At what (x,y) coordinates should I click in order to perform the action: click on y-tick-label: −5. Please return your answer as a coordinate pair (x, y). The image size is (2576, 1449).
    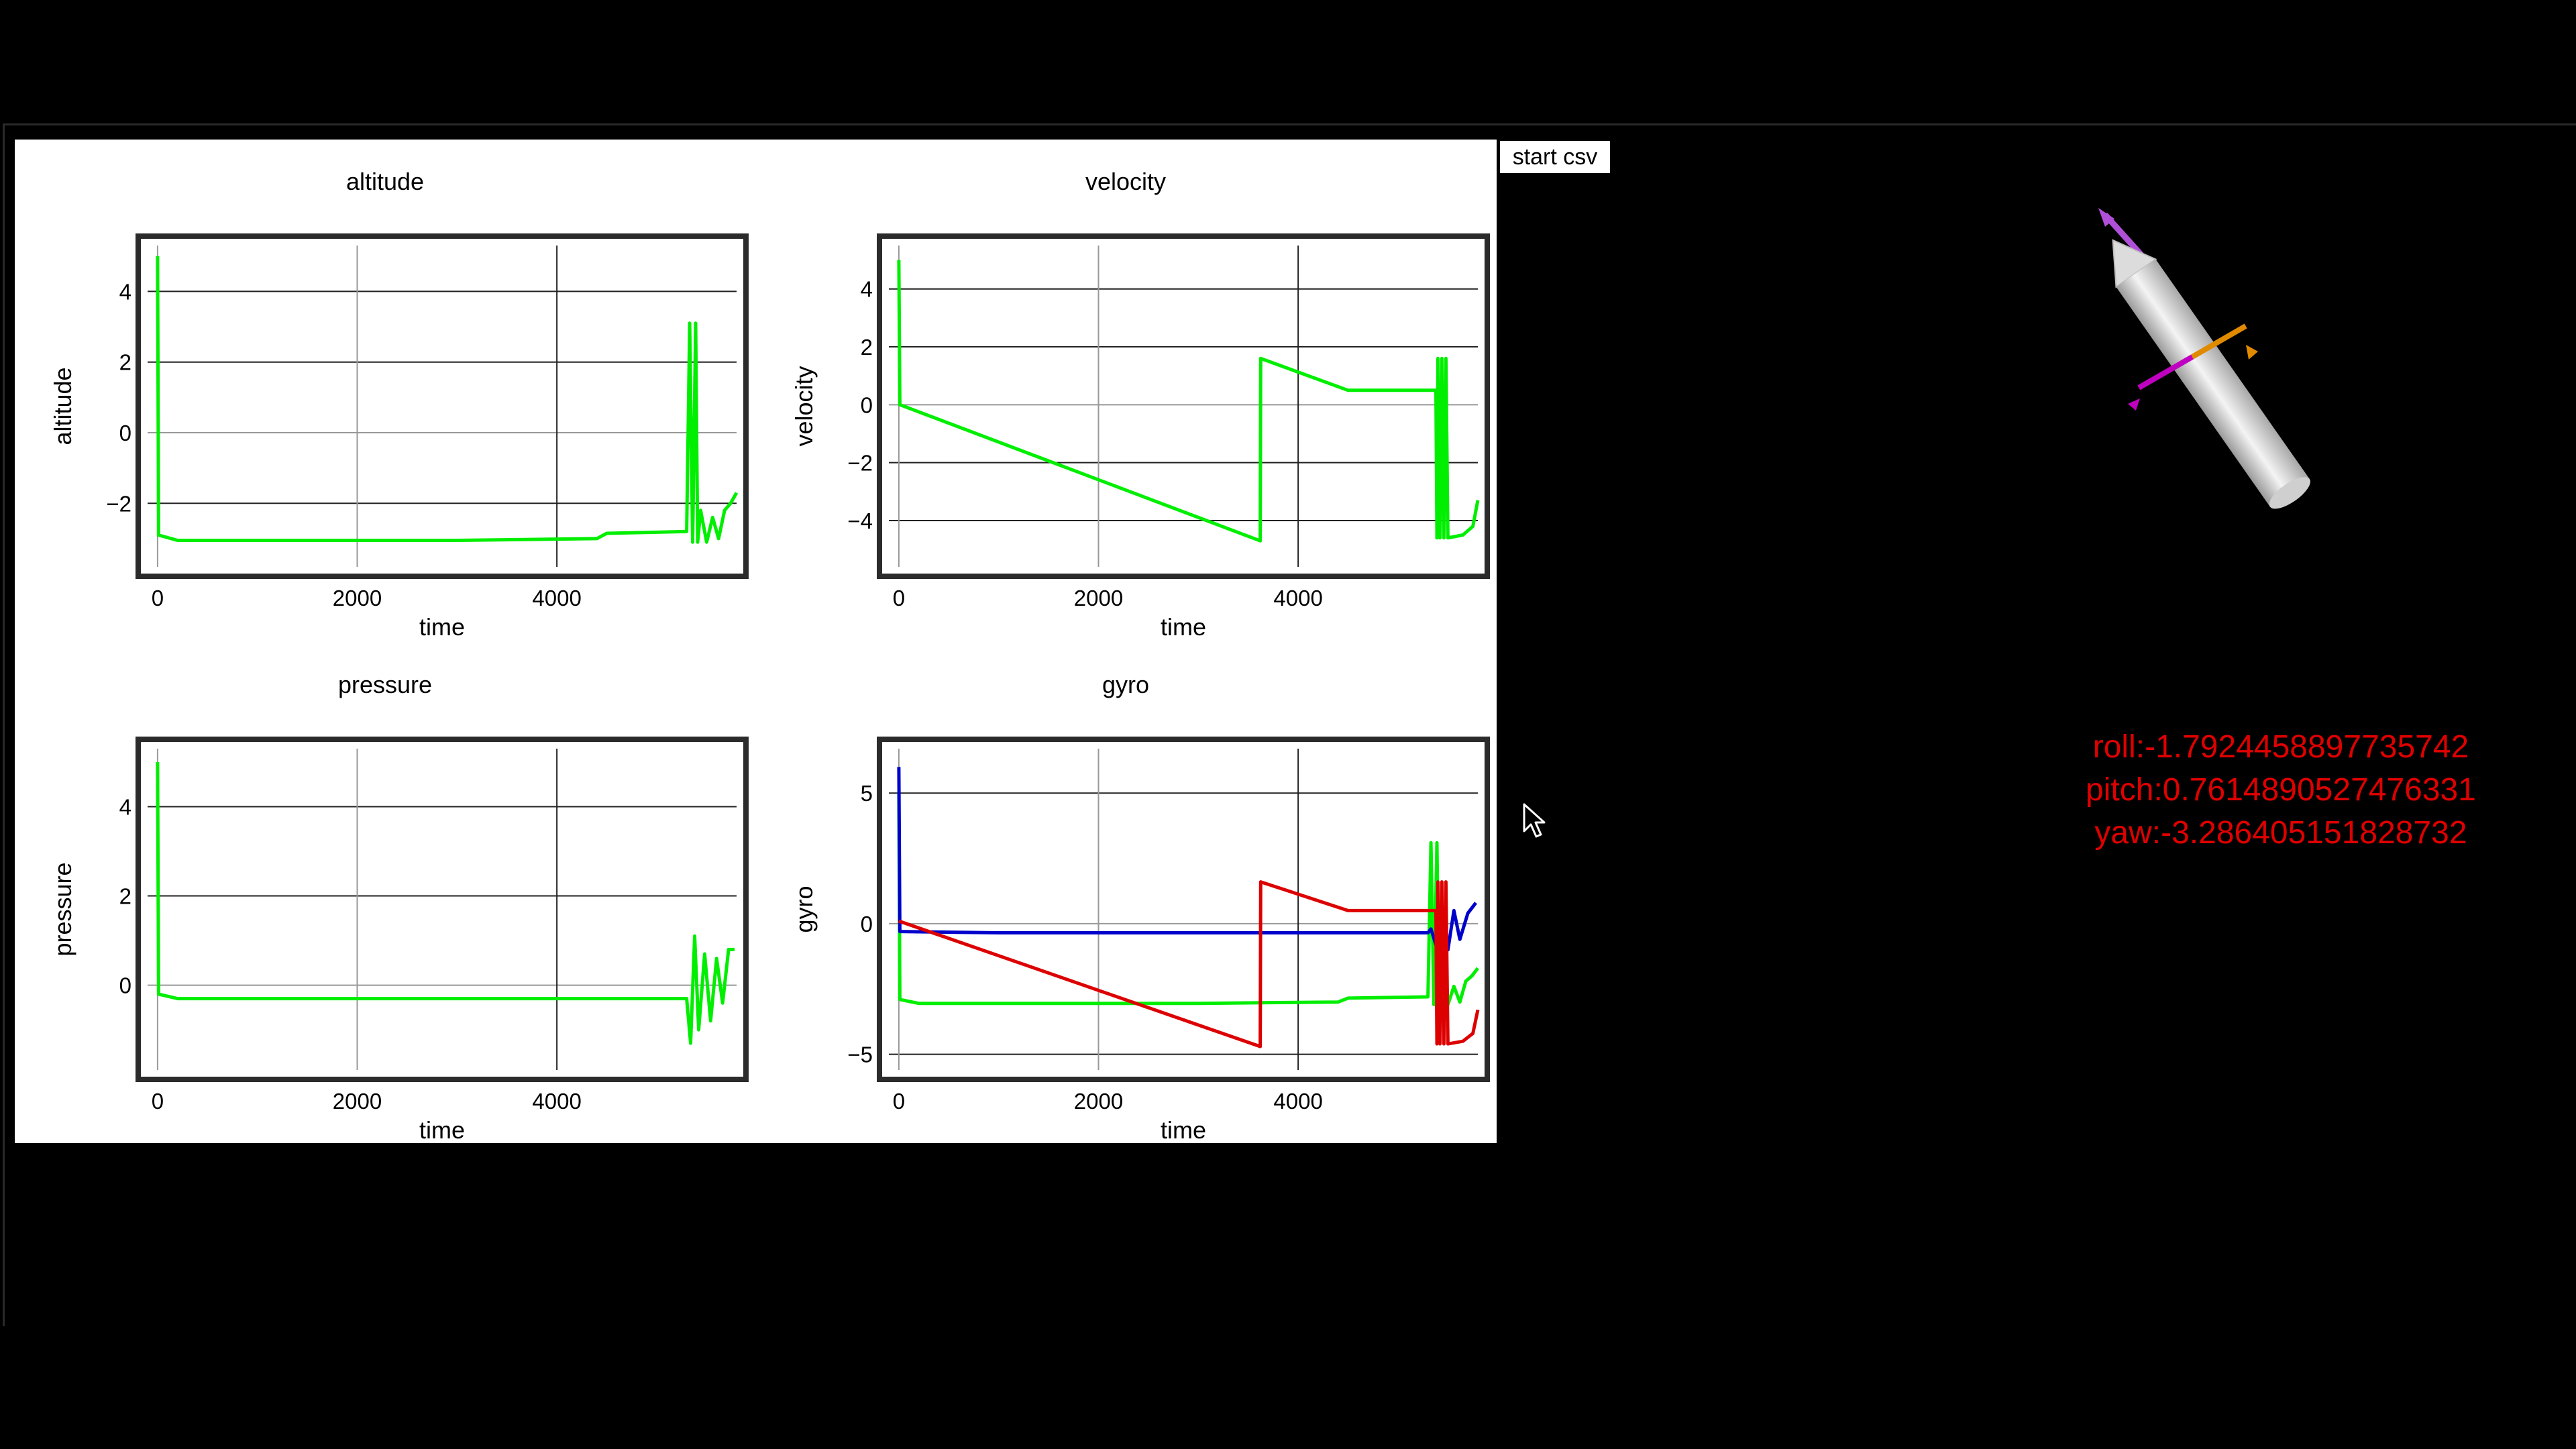
    Looking at the image, I should click on (860, 1054).